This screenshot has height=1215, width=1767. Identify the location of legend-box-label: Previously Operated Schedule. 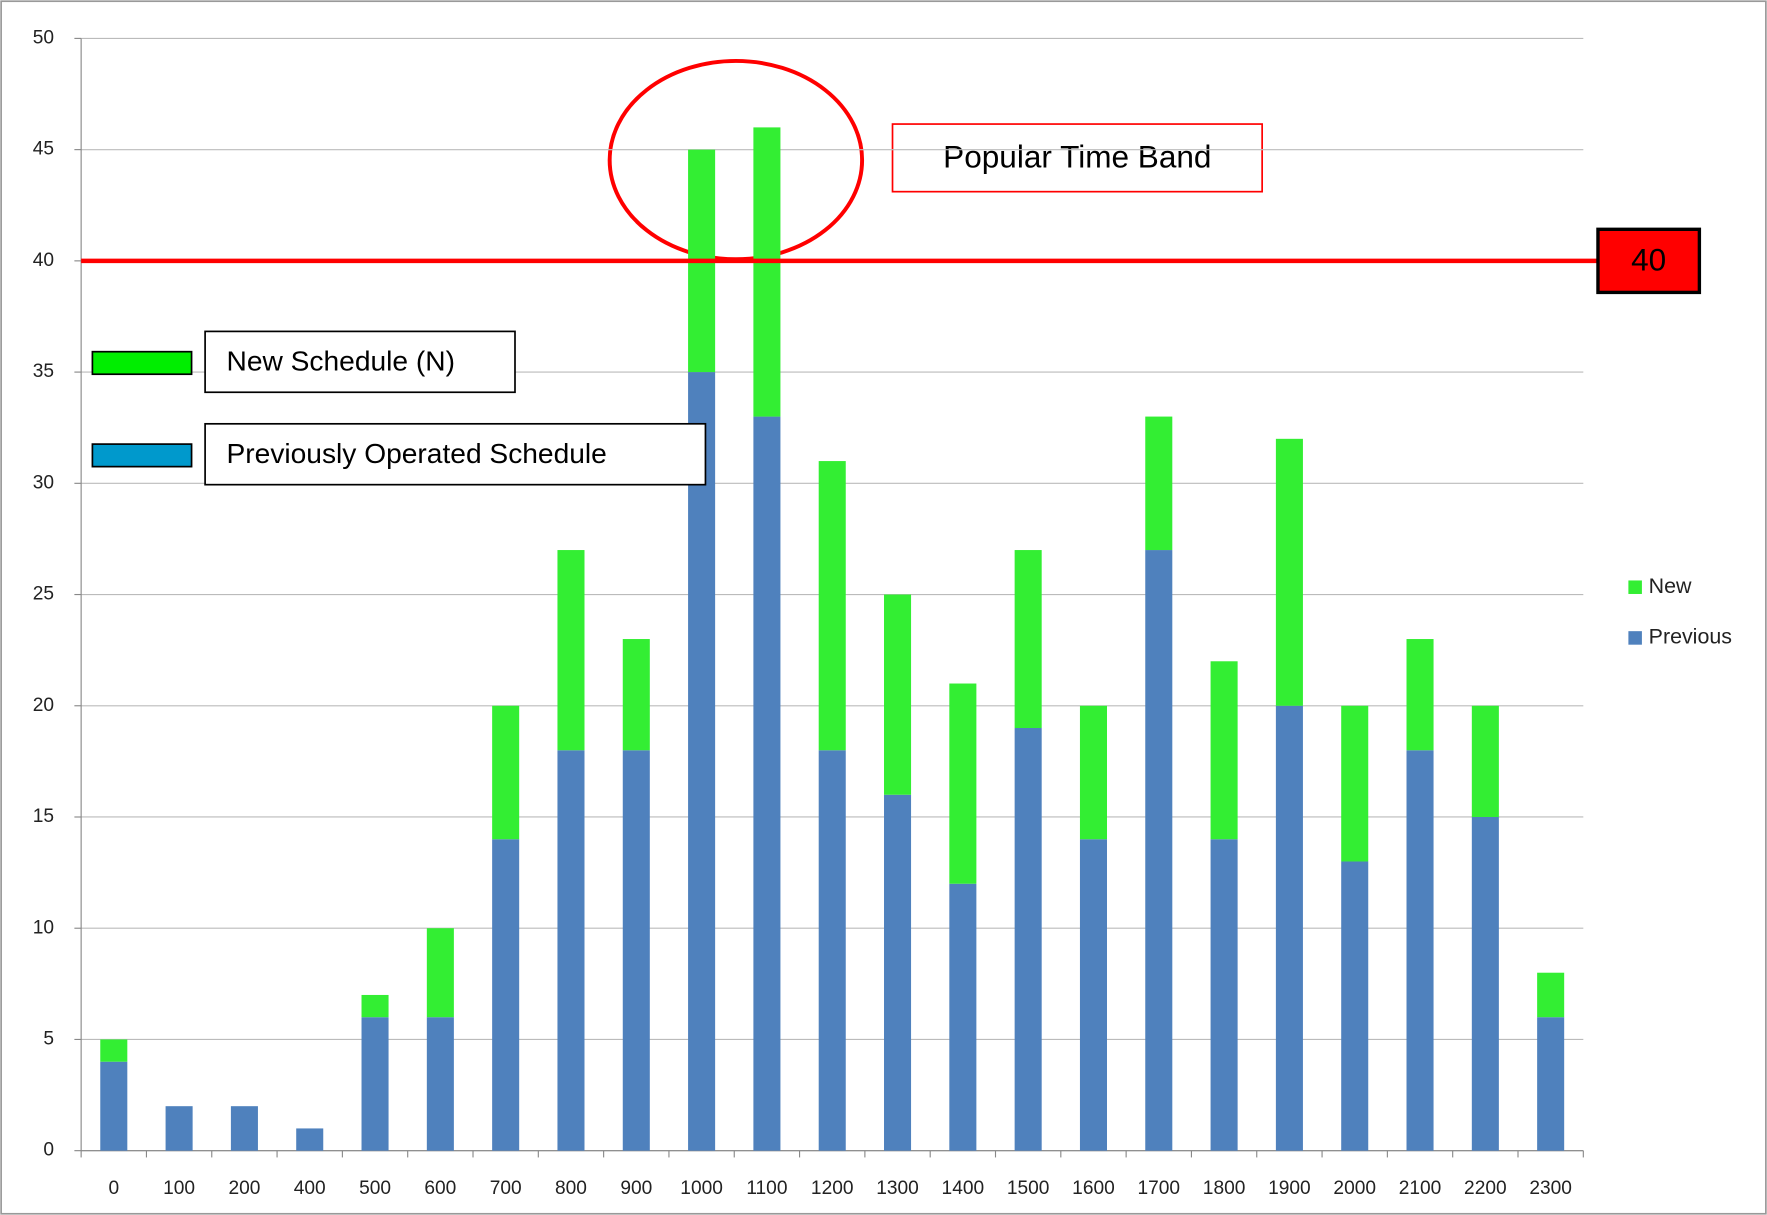
(417, 453).